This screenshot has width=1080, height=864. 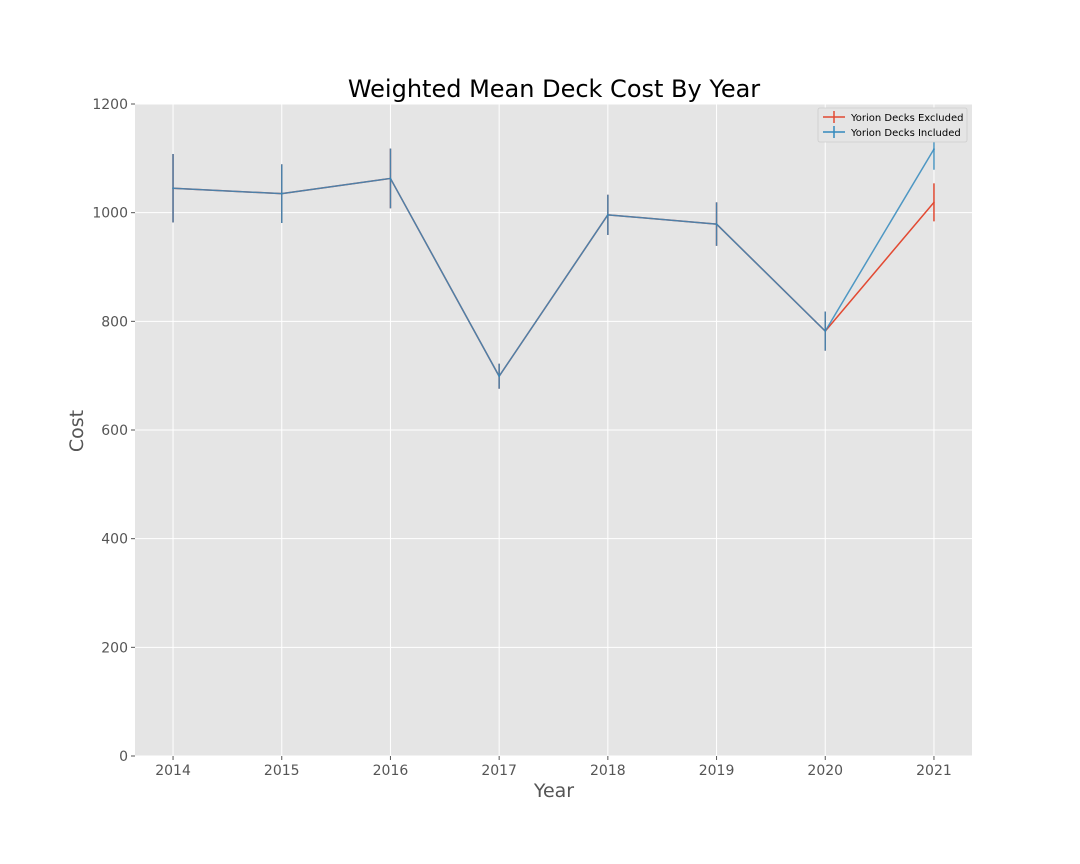 What do you see at coordinates (906, 118) in the screenshot?
I see `legend-label-excluded: Yorion Decks Excluded` at bounding box center [906, 118].